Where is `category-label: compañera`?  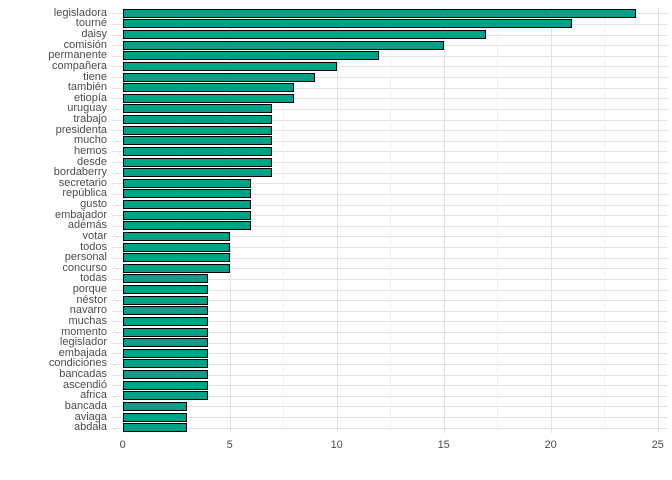
category-label: compañera is located at coordinates (79, 65).